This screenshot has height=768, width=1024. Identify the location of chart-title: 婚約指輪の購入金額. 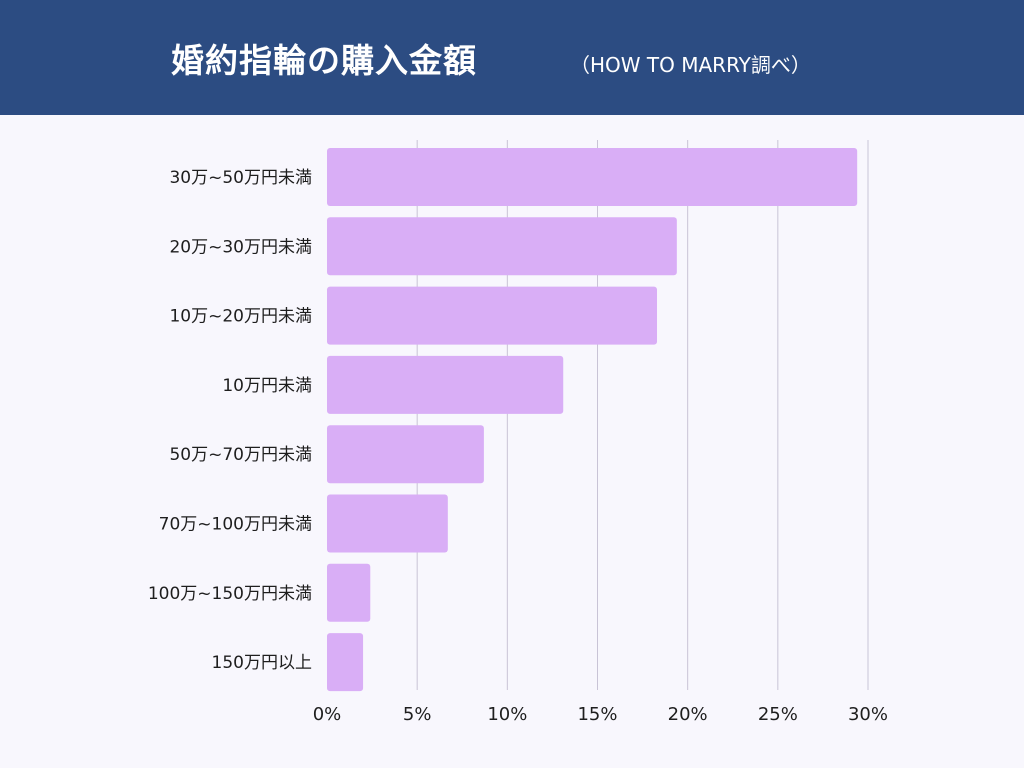
(324, 60).